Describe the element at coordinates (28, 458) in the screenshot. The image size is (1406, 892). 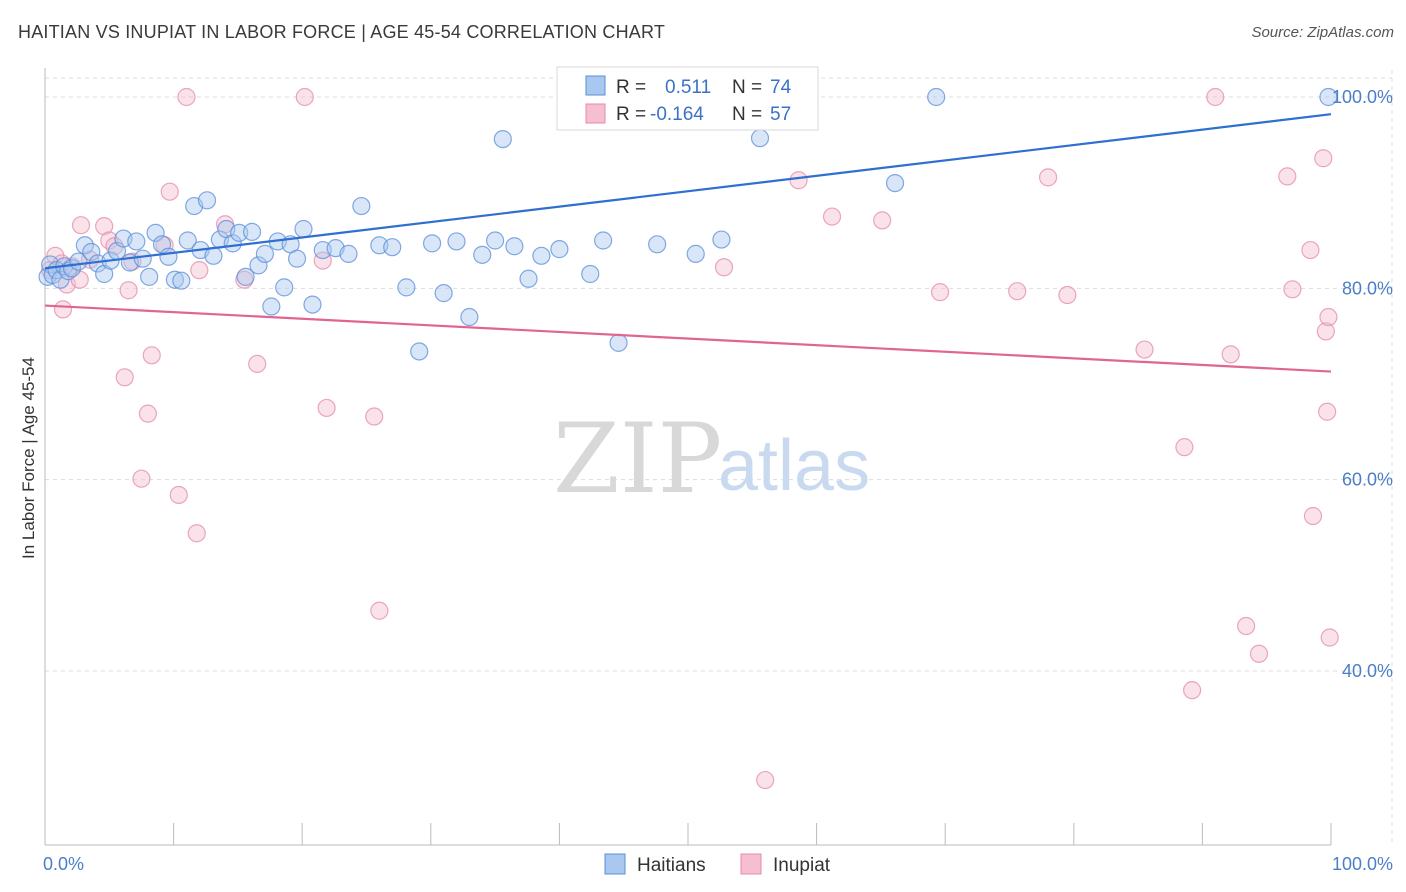
I see `y-axis-title: In Labor Force | Age 45-54` at that location.